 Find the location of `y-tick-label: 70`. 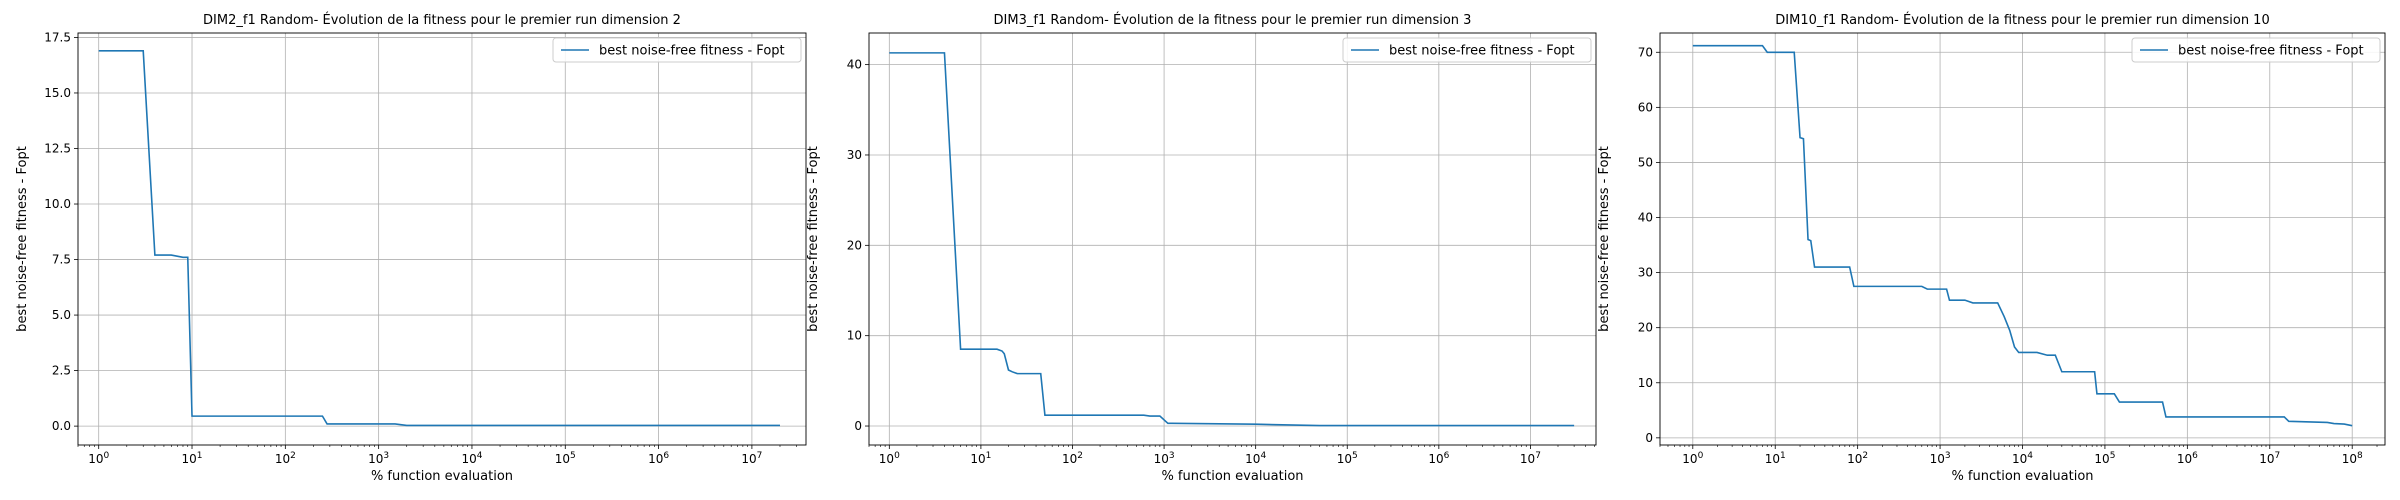

y-tick-label: 70 is located at coordinates (1645, 52).